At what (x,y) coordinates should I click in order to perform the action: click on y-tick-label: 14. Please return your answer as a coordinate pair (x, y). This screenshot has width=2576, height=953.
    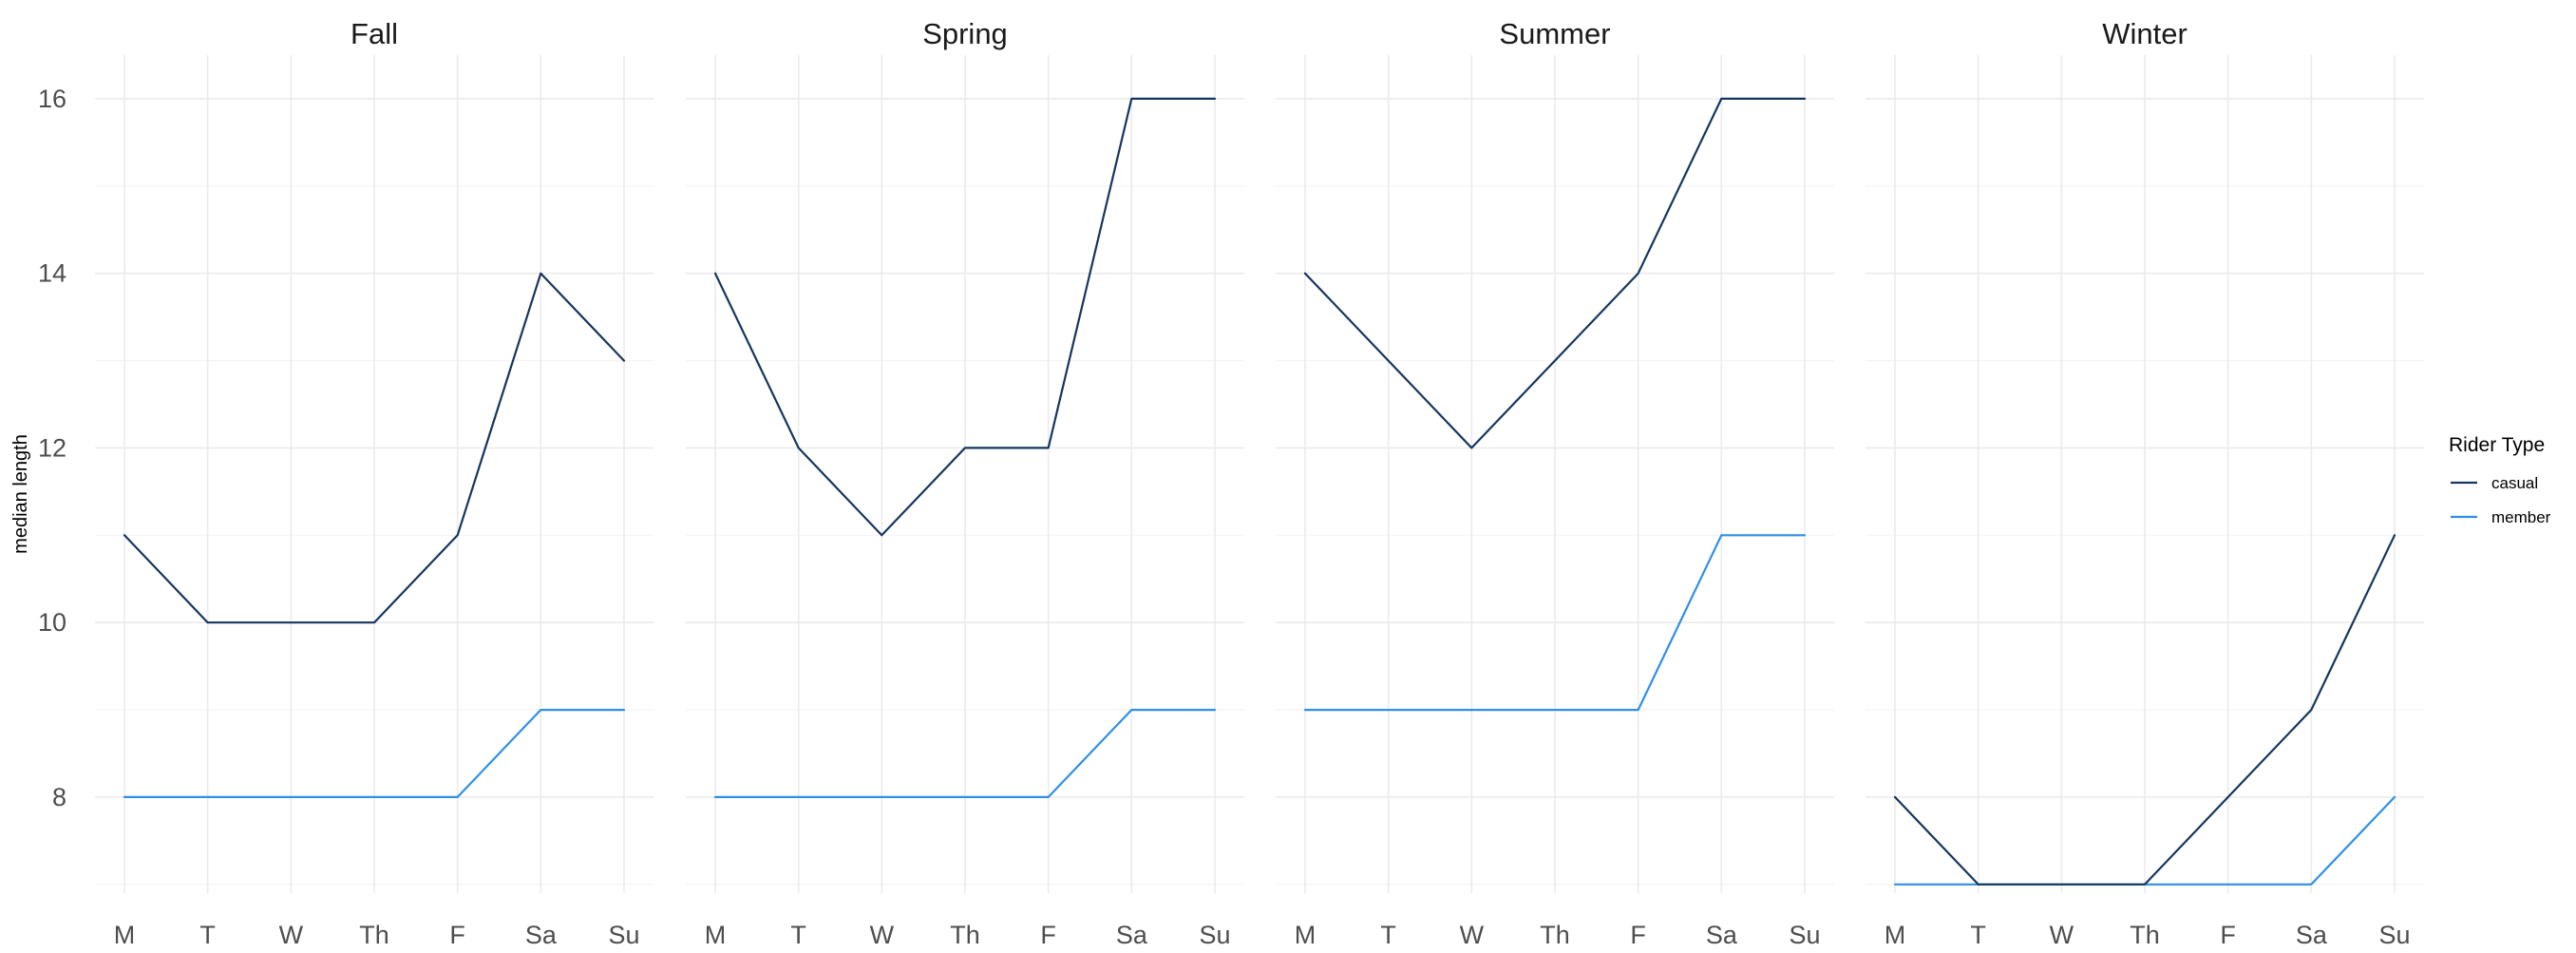
    Looking at the image, I should click on (52, 273).